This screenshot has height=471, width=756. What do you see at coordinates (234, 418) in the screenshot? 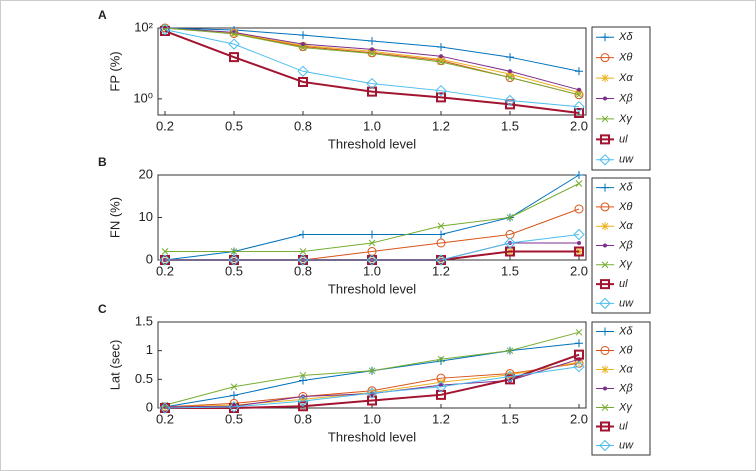
I see `x-tick-label: 0.5` at bounding box center [234, 418].